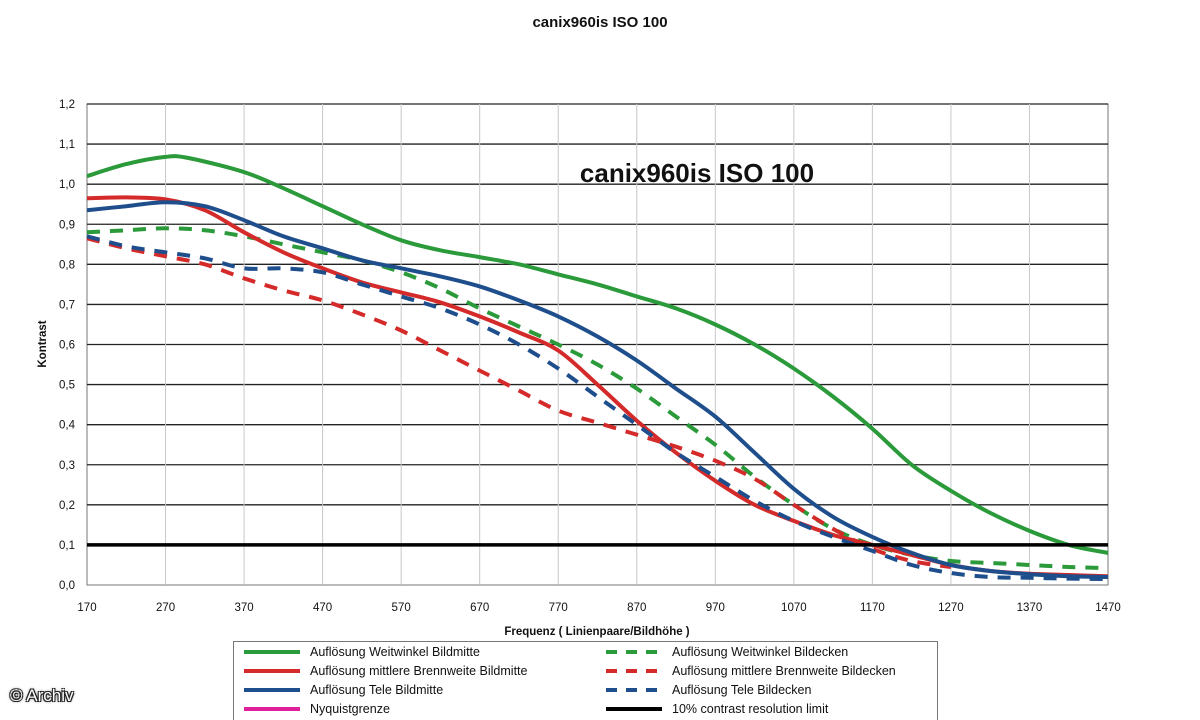 This screenshot has height=720, width=1200. What do you see at coordinates (350, 709) in the screenshot?
I see `legend-label: Nyquistgrenze` at bounding box center [350, 709].